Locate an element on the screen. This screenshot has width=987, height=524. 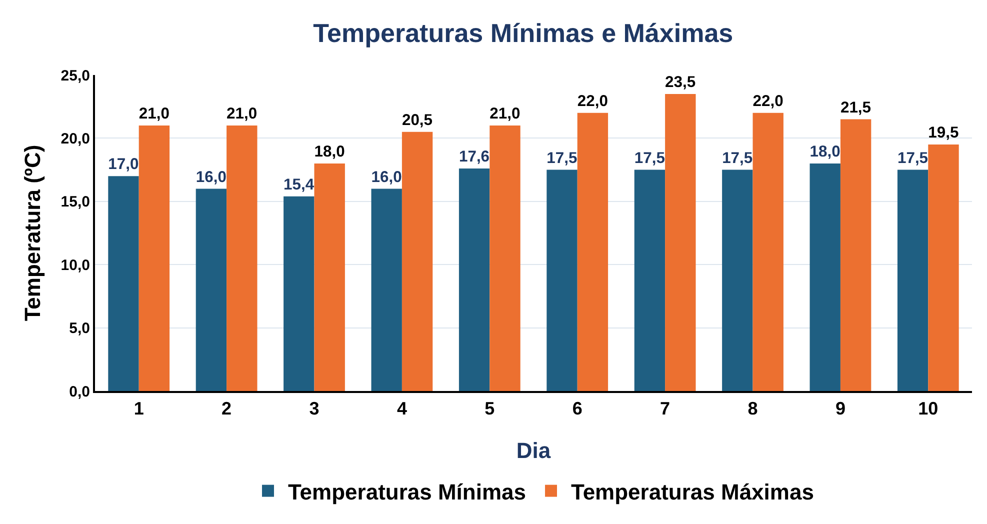
data-label: 15,4 is located at coordinates (299, 185).